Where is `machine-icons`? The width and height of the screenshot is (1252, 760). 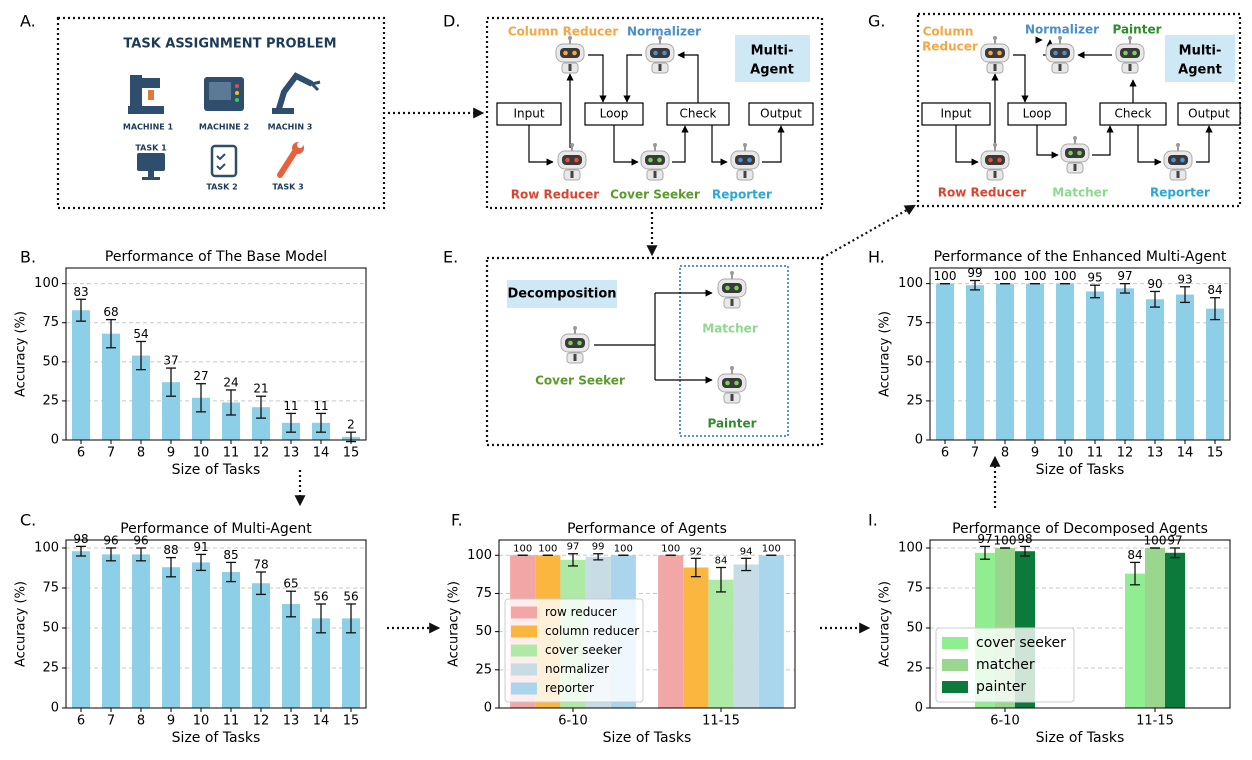
machine-icons is located at coordinates (224, 126).